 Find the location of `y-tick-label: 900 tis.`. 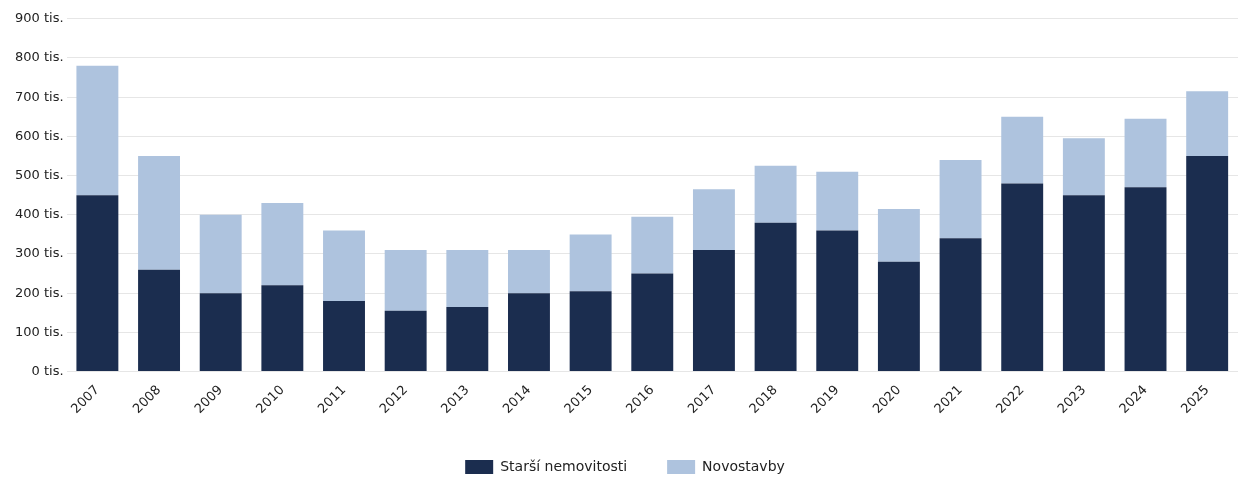

y-tick-label: 900 tis. is located at coordinates (39, 18).